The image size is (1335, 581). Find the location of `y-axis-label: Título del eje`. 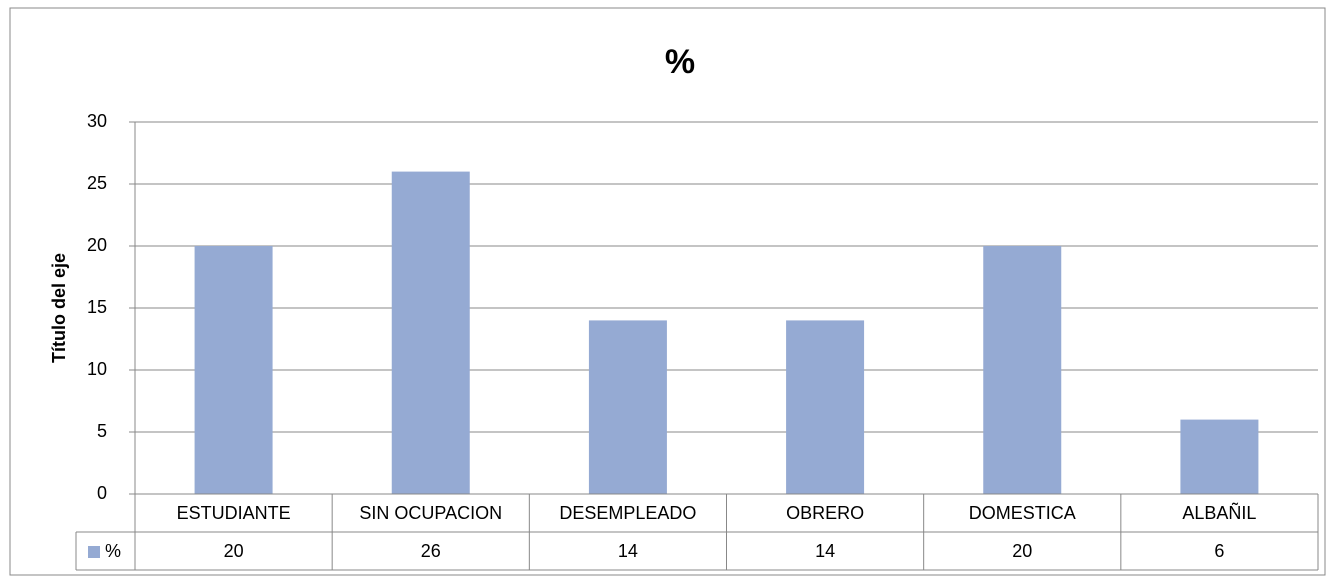

y-axis-label: Título del eje is located at coordinates (59, 308).